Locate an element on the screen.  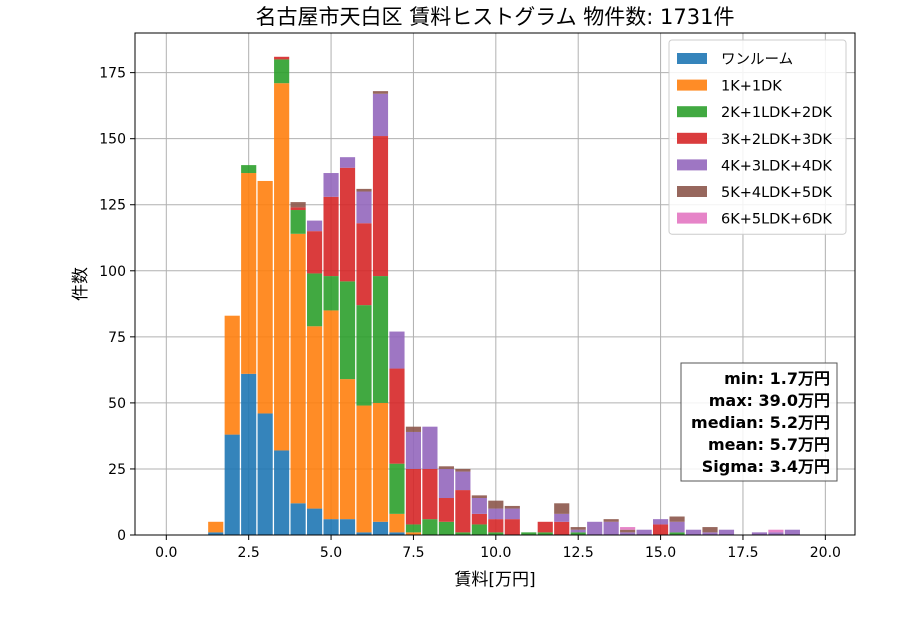
y-tick-label: 0 is located at coordinates (121, 536).